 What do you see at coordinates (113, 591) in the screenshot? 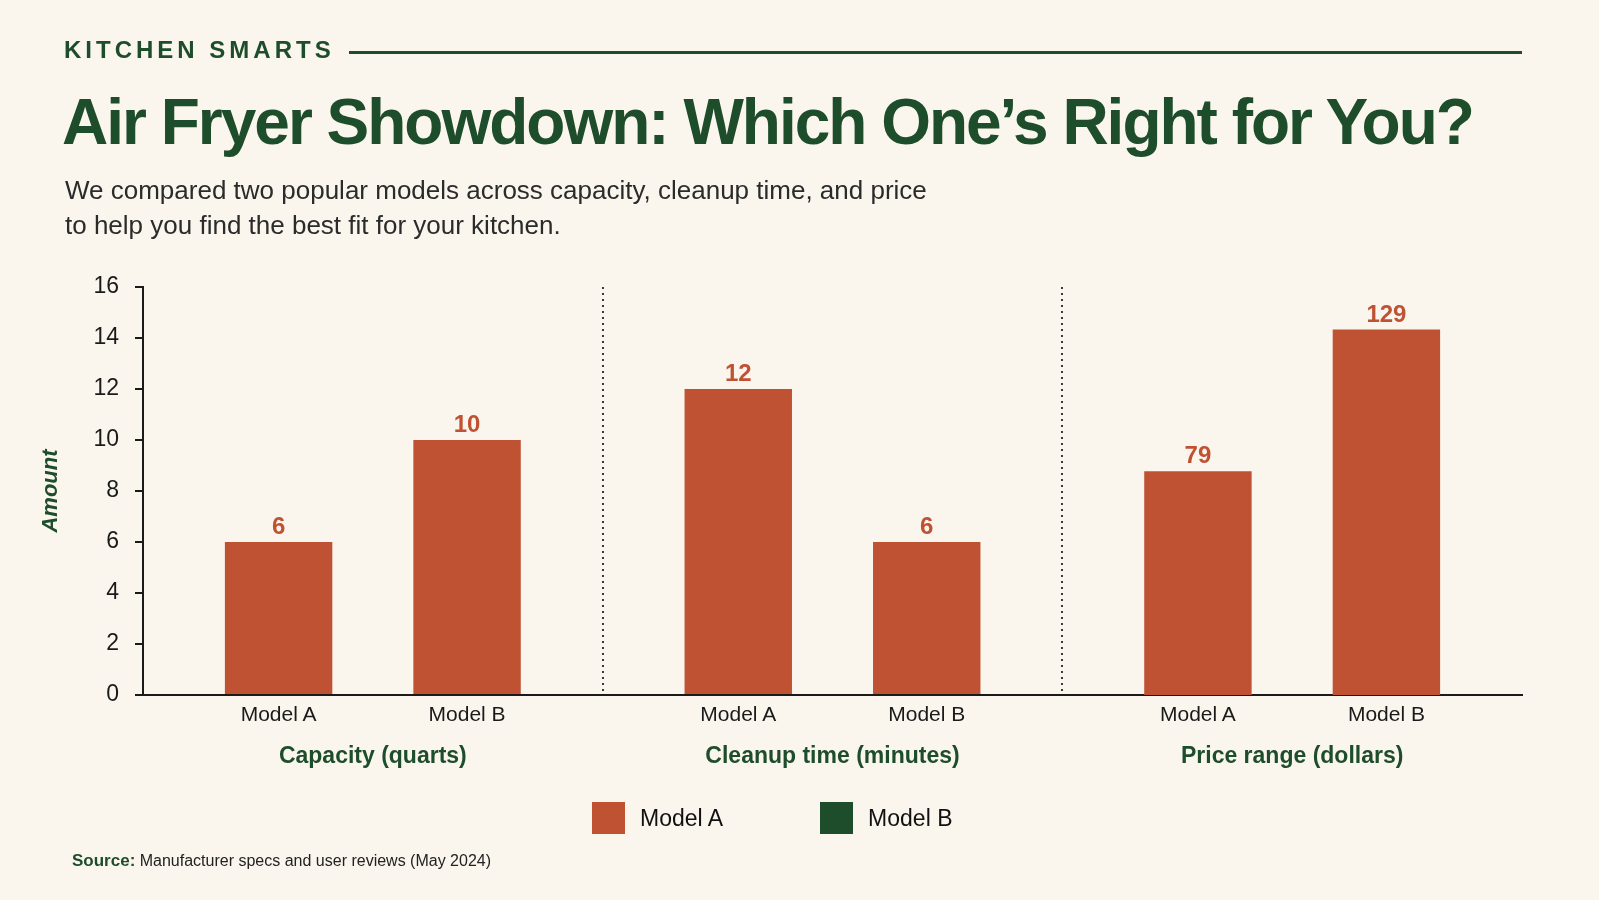
I see `y-tick-label: 4` at bounding box center [113, 591].